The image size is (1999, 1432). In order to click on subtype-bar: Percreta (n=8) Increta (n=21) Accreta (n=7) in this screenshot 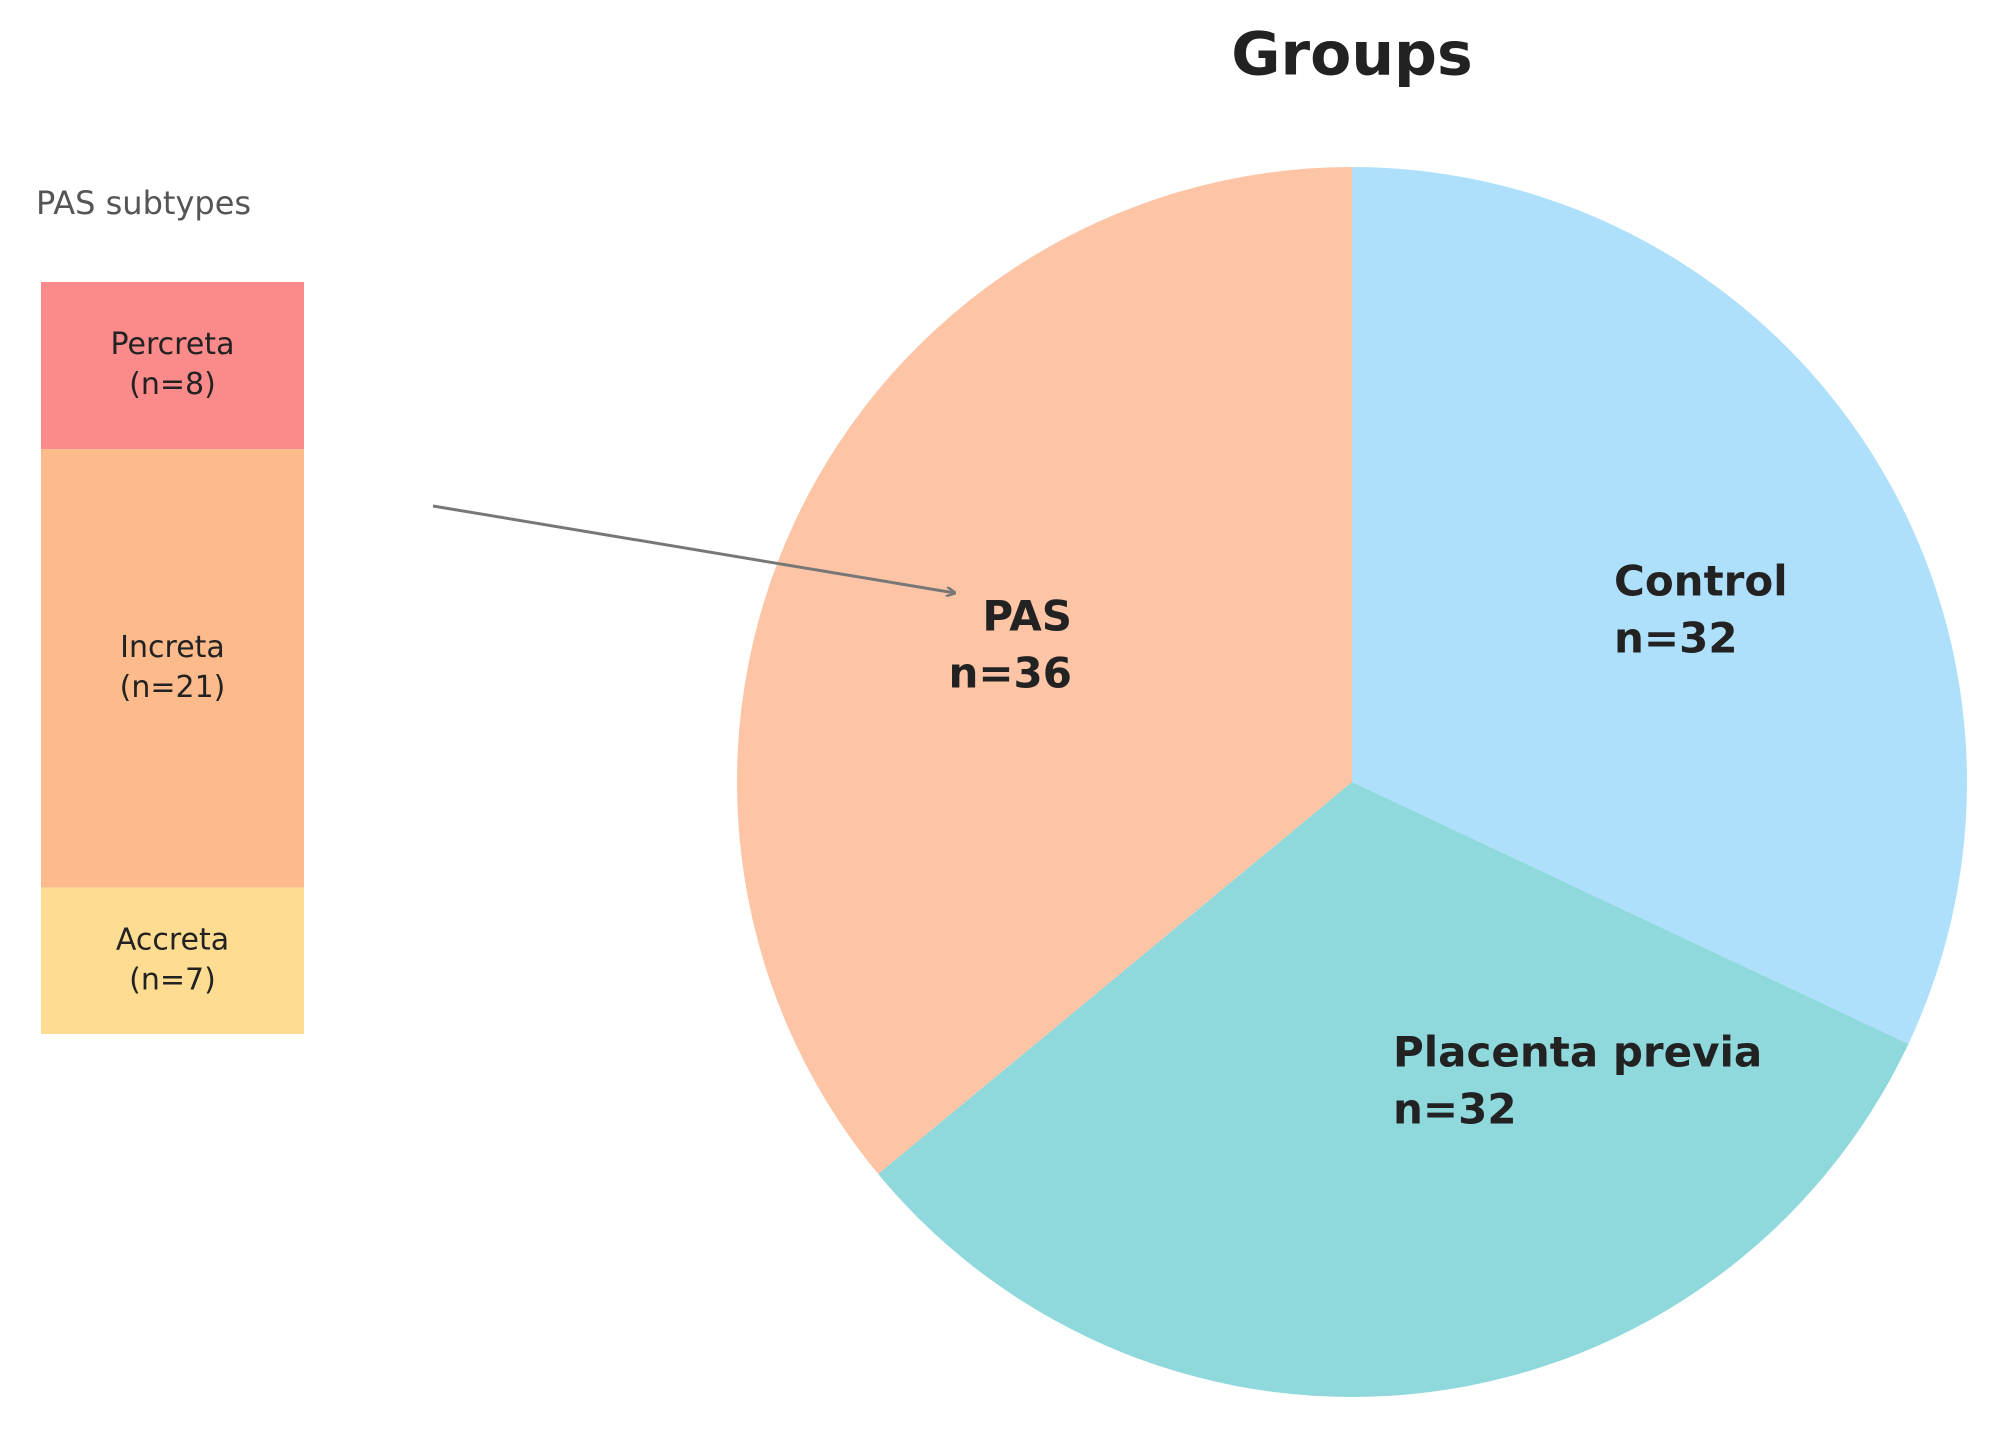, I will do `click(172, 658)`.